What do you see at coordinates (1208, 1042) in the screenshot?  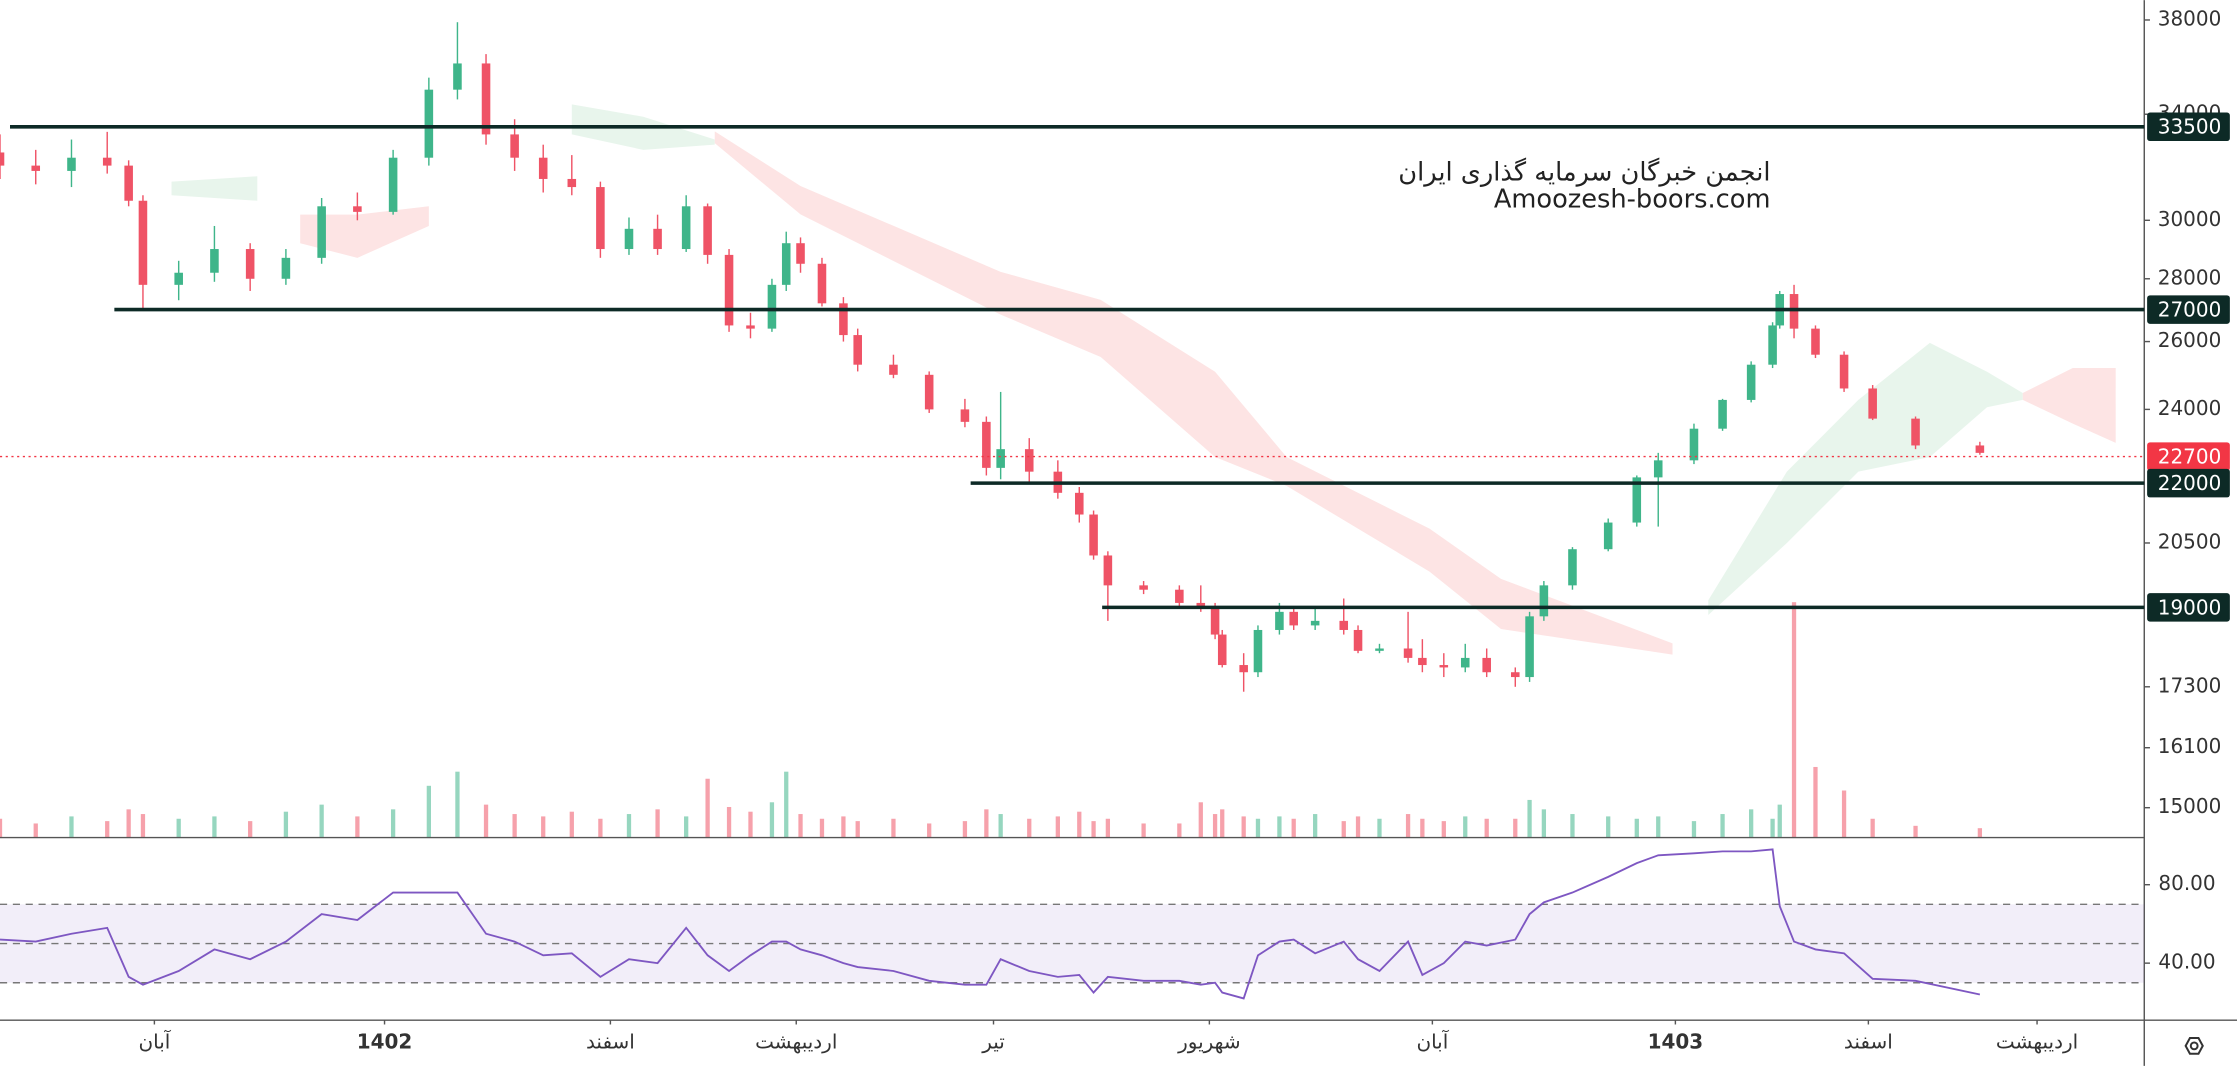 I see `x-tick-label: شهریور` at bounding box center [1208, 1042].